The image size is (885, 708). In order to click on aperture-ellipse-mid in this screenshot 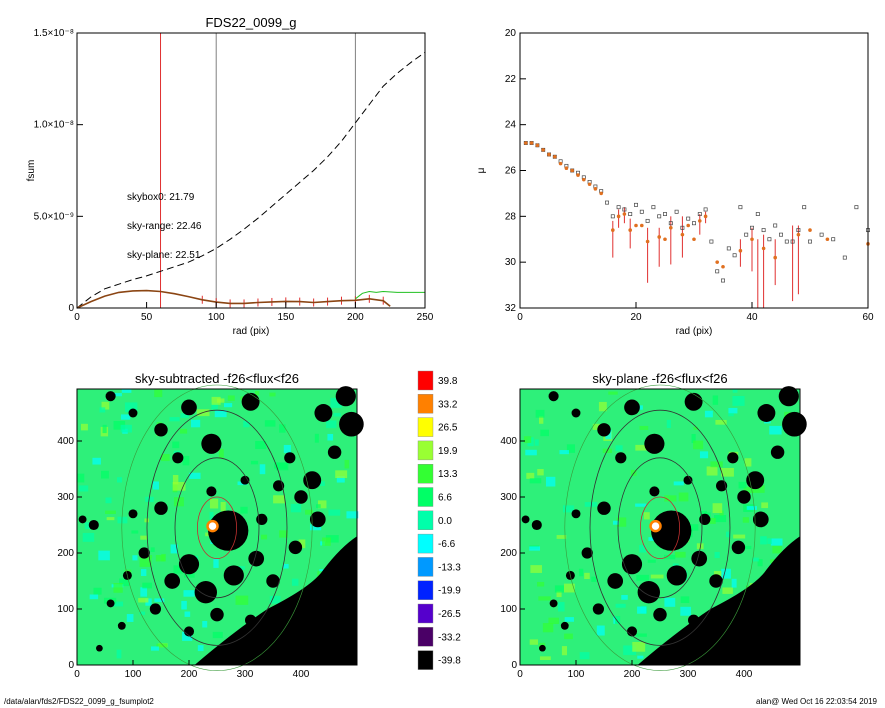, I will do `click(217, 528)`.